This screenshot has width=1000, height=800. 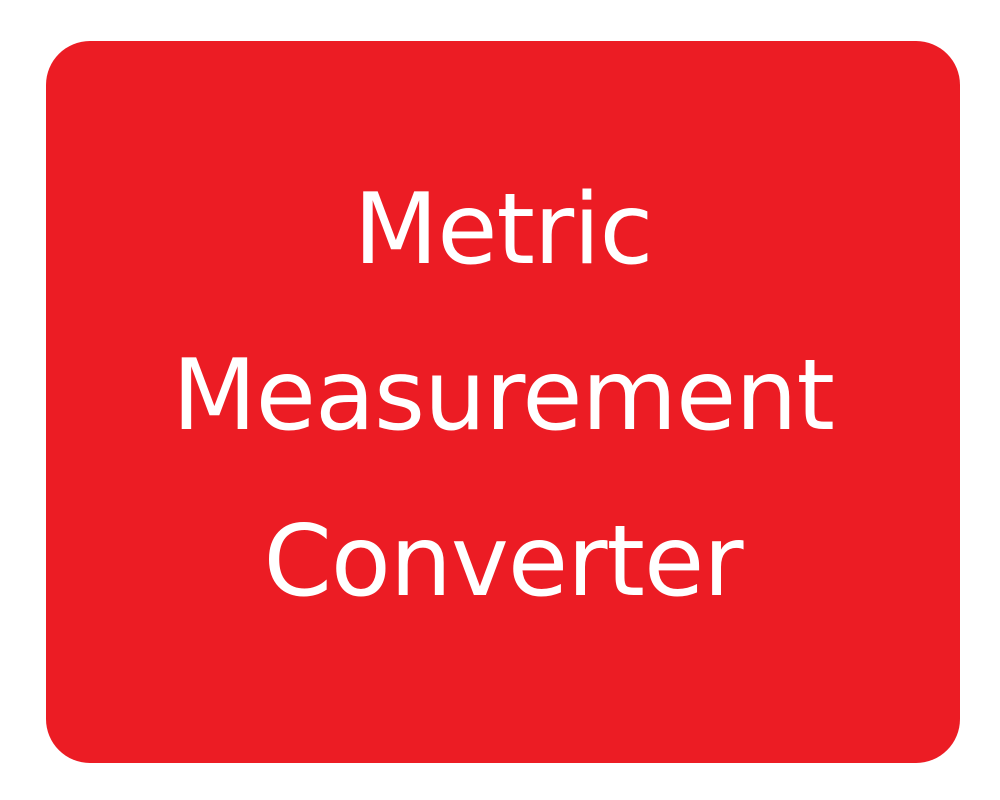 I want to click on title-line-3: Converter, so click(x=503, y=562).